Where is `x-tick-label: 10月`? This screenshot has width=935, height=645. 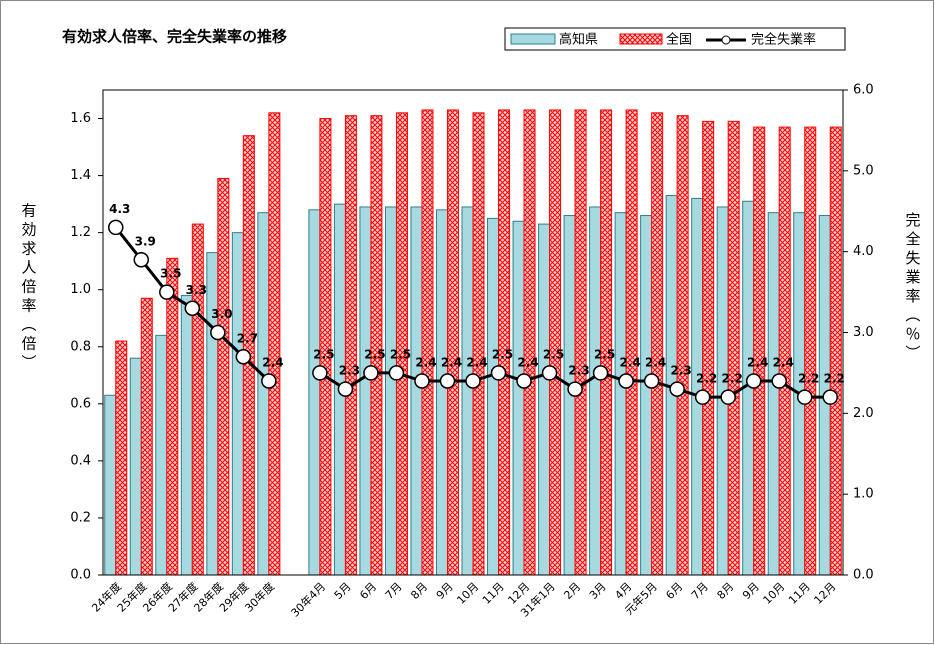
x-tick-label: 10月 is located at coordinates (467, 593).